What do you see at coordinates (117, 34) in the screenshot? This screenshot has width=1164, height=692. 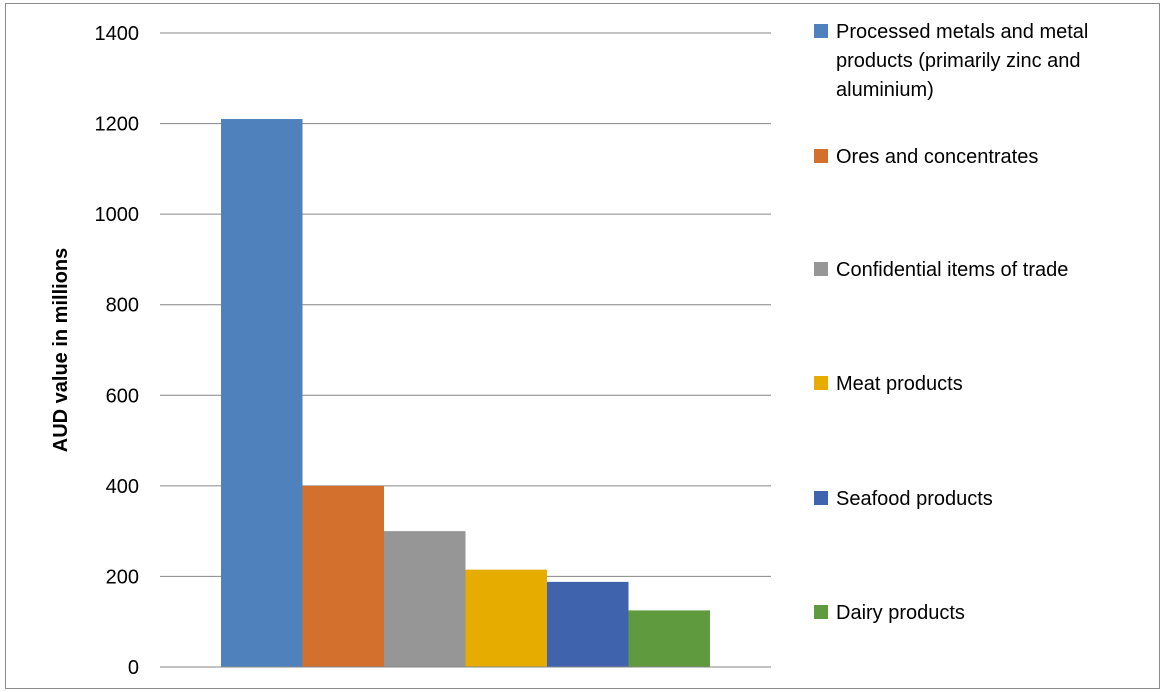 I see `y-tick-label: 1400` at bounding box center [117, 34].